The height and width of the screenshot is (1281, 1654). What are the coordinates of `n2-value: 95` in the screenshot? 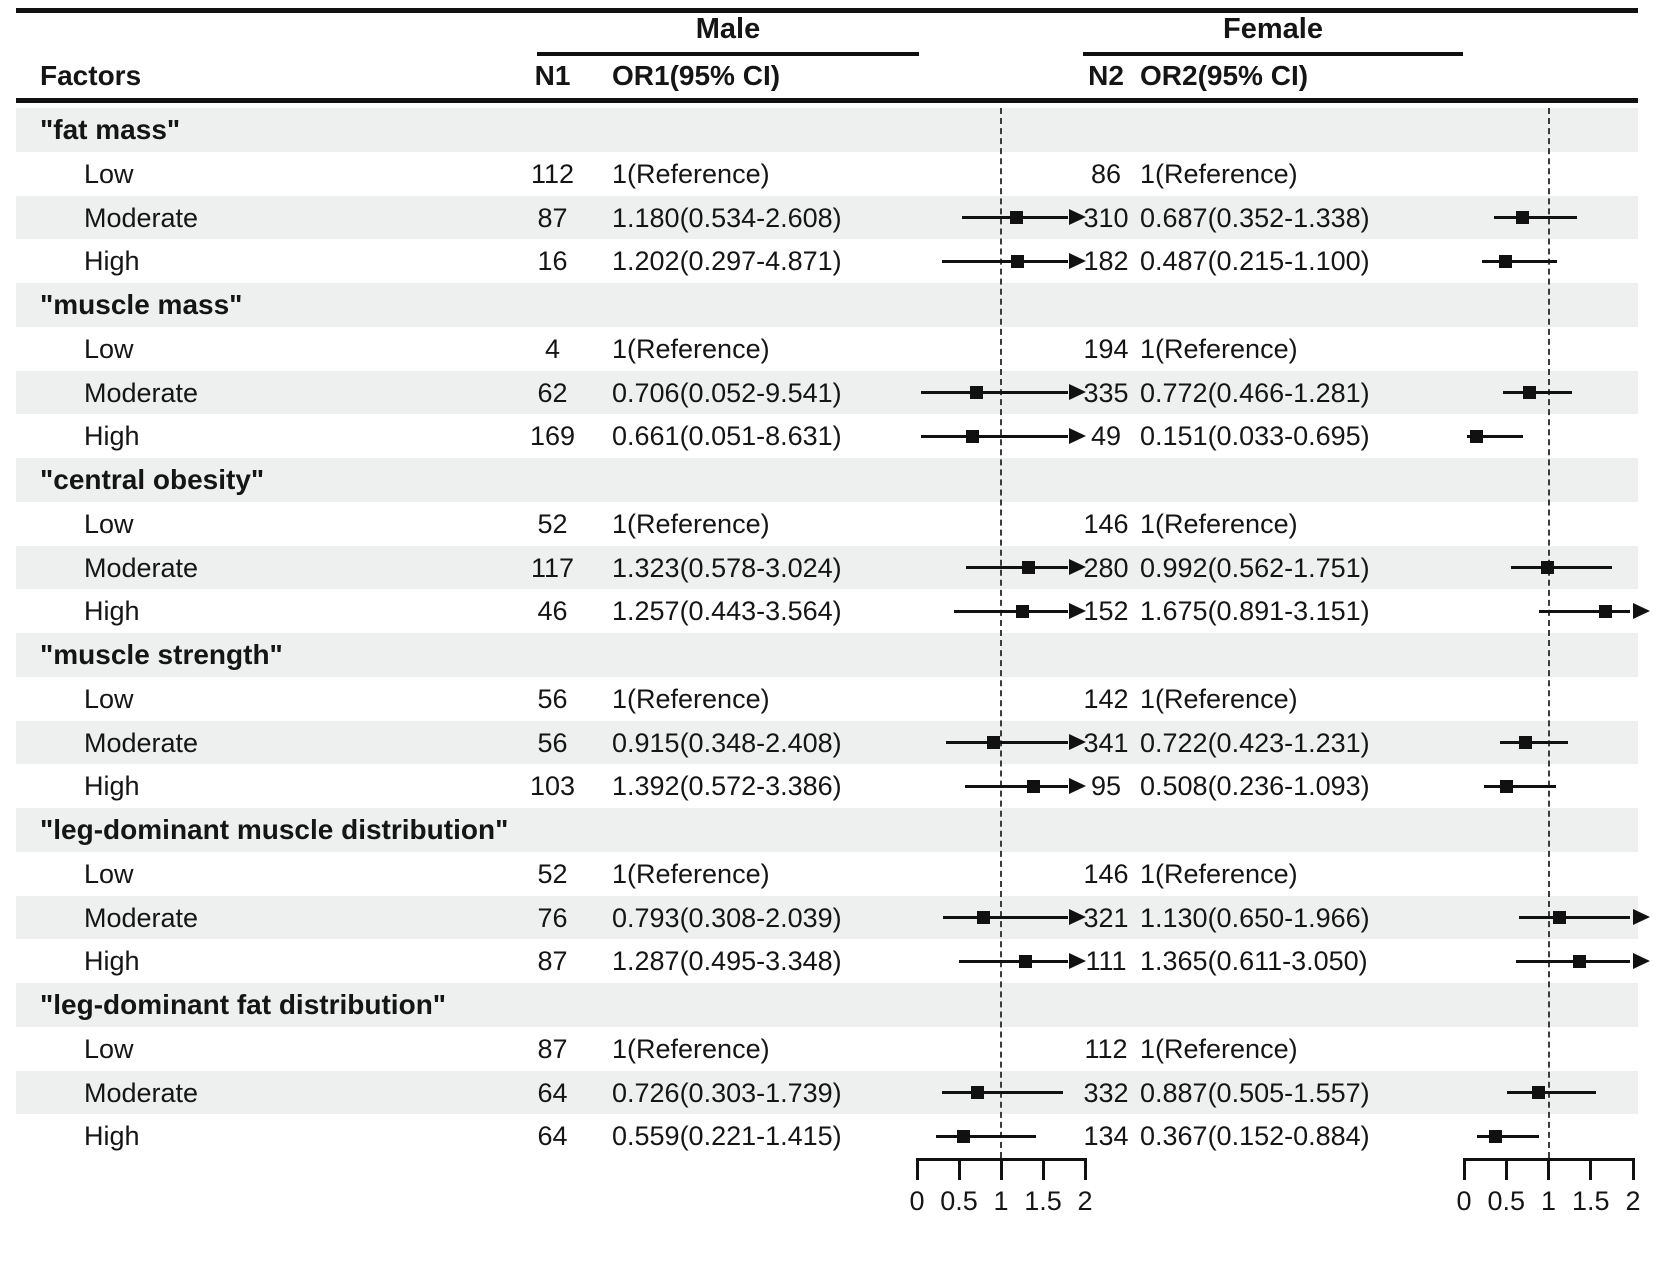 It's located at (1106, 786).